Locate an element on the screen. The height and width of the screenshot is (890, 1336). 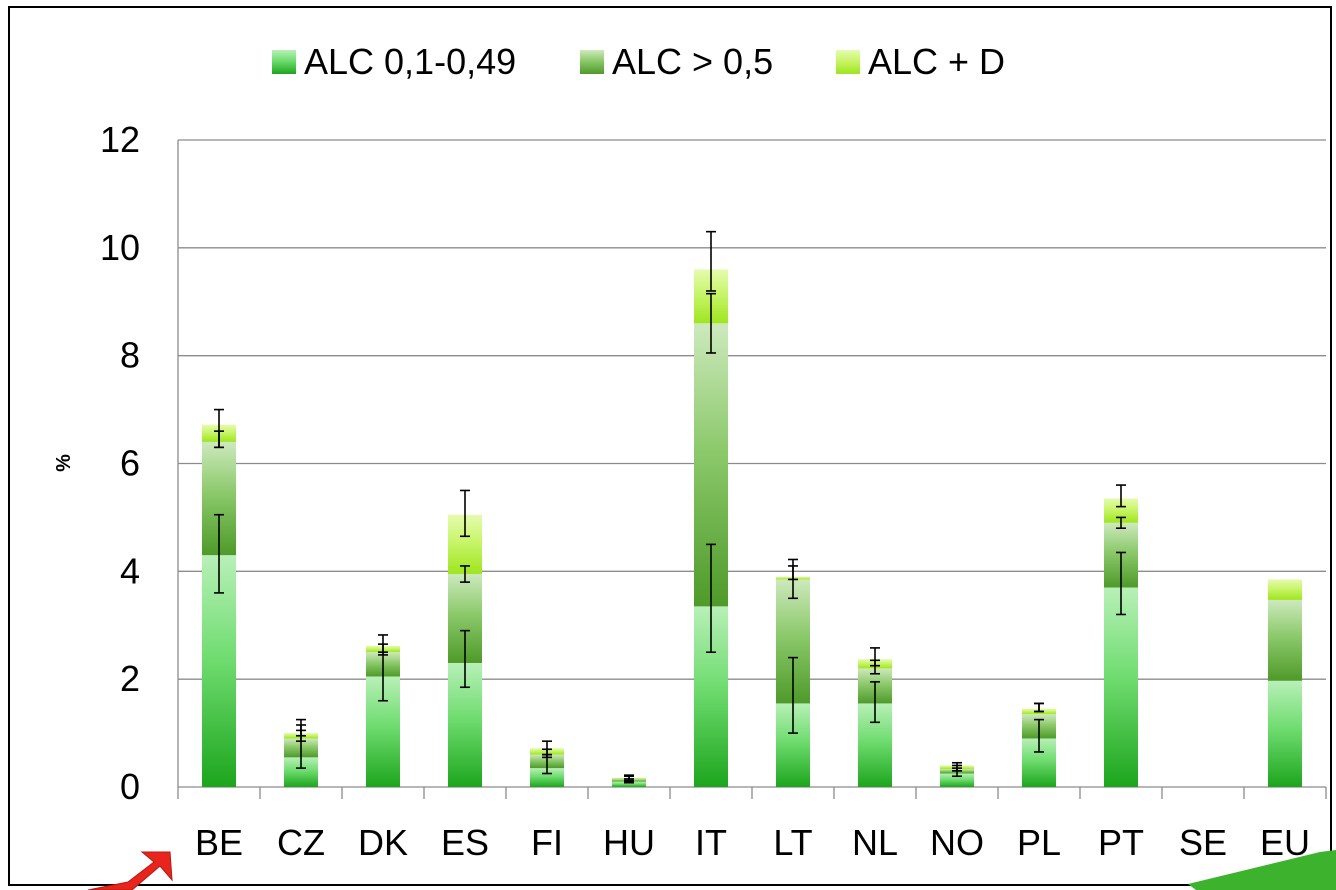
legend-label: ALC 0,1-0,49 is located at coordinates (410, 61).